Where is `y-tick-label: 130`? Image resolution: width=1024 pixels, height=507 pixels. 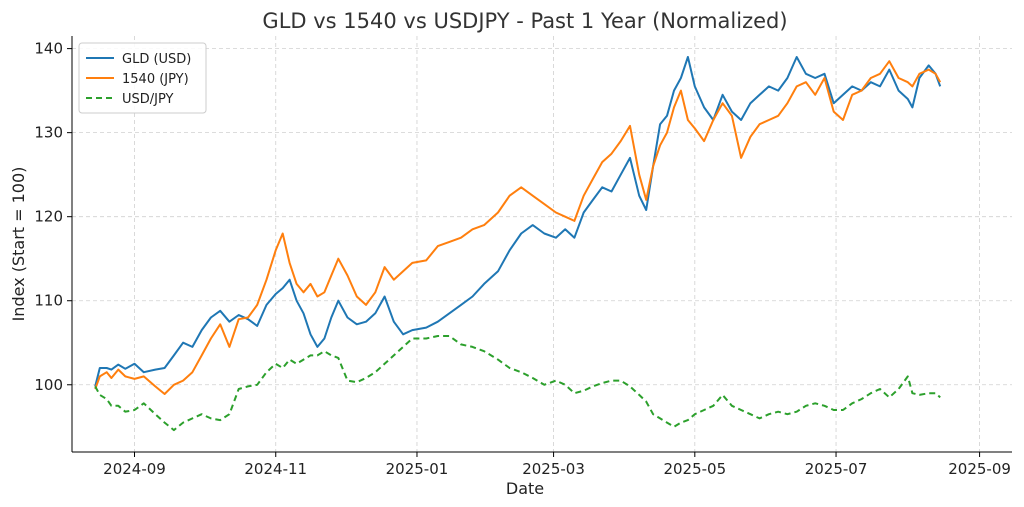
y-tick-label: 130 is located at coordinates (48, 133).